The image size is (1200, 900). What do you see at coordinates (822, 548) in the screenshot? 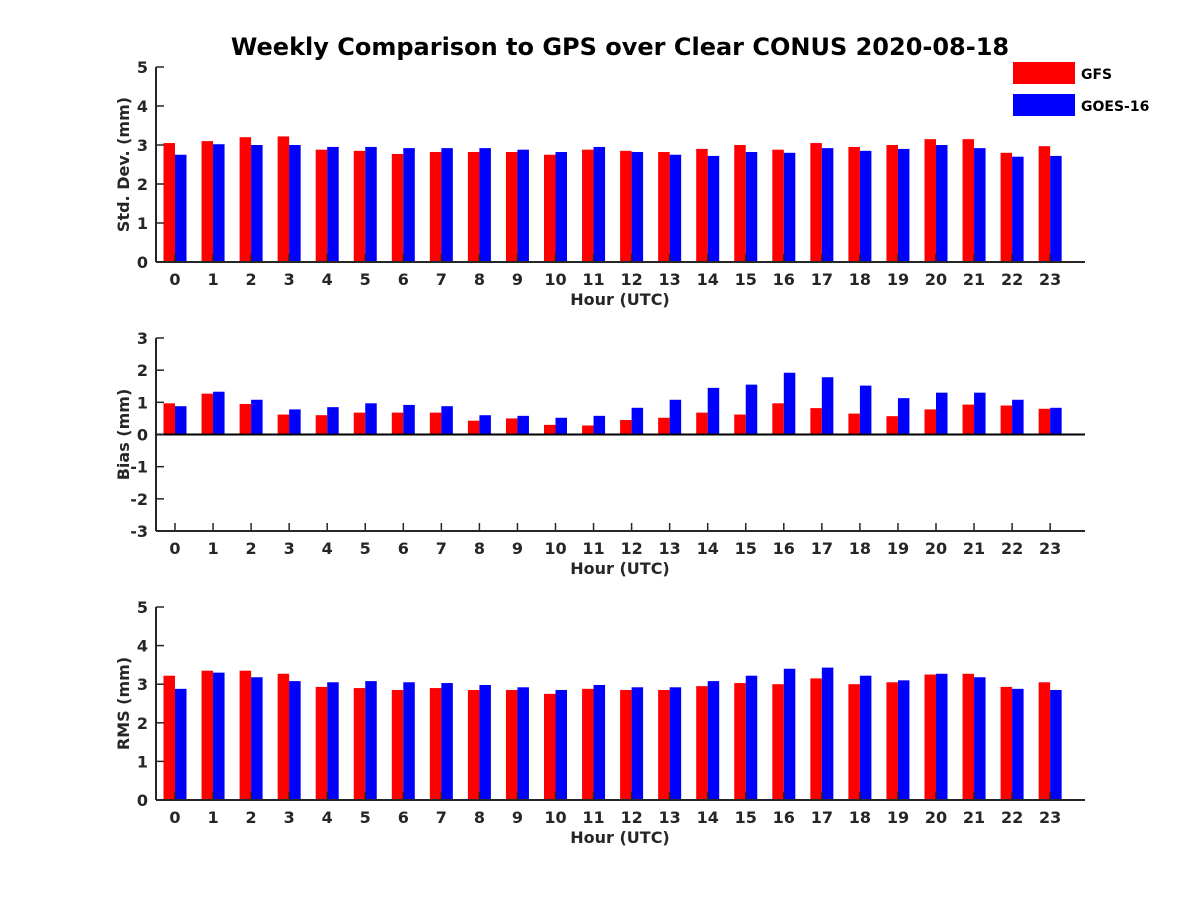
I see `bias-xtick-label: 17` at bounding box center [822, 548].